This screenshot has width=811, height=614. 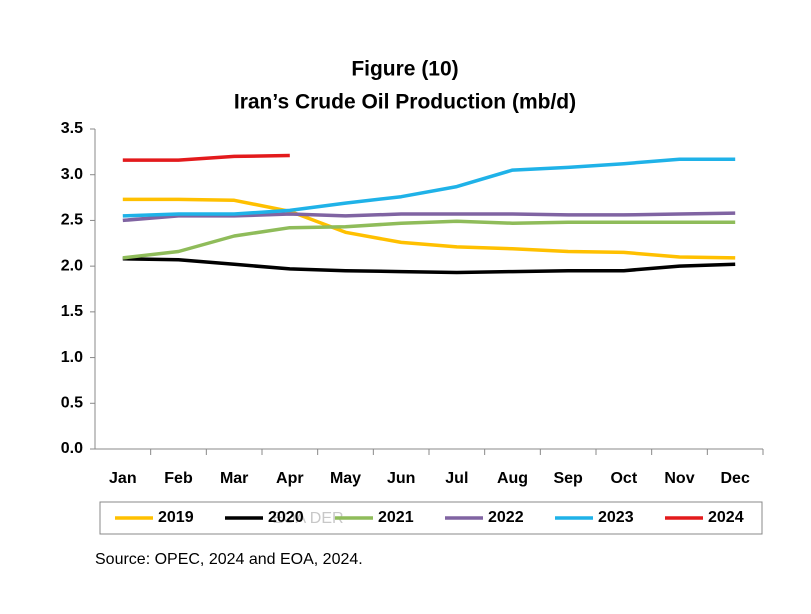 What do you see at coordinates (679, 478) in the screenshot?
I see `x-tick-label: Nov` at bounding box center [679, 478].